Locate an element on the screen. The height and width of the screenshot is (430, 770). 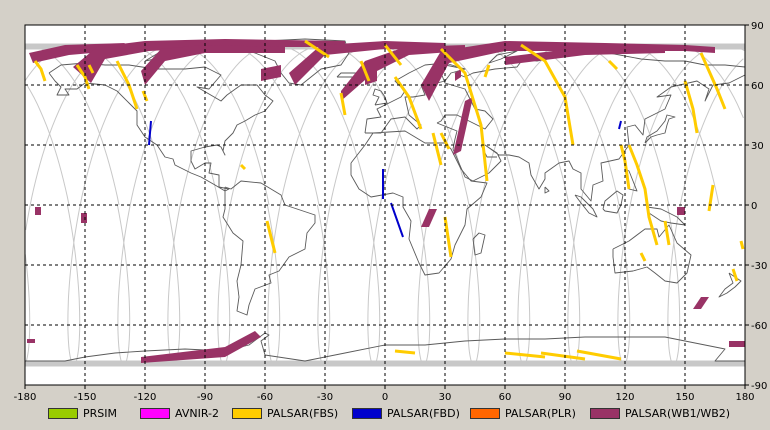
legend-item-palsar-fbs: PALSAR(FBS) is located at coordinates (285, 413).